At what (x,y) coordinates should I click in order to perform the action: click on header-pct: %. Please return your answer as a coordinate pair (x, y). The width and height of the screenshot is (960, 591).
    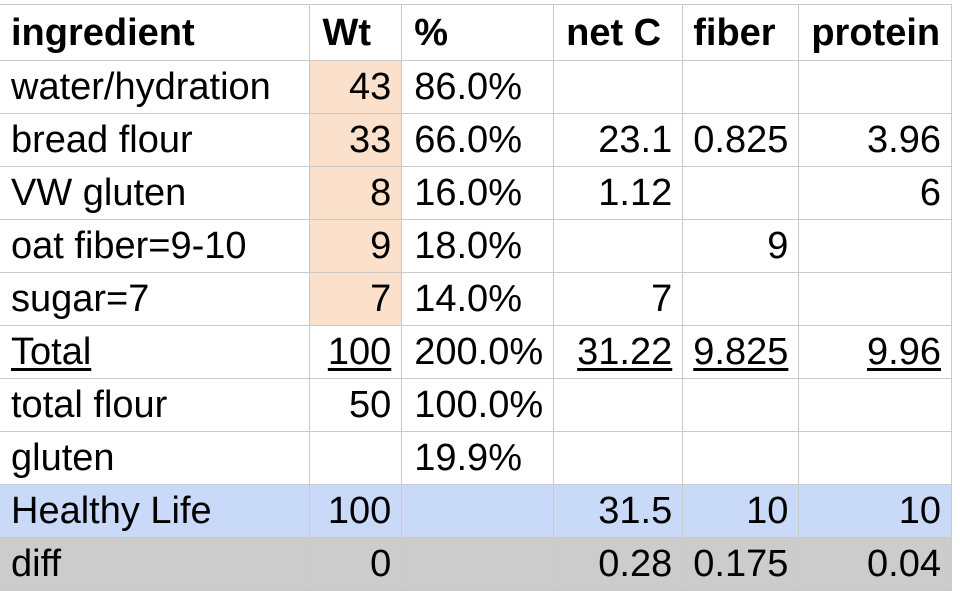
    Looking at the image, I should click on (478, 32).